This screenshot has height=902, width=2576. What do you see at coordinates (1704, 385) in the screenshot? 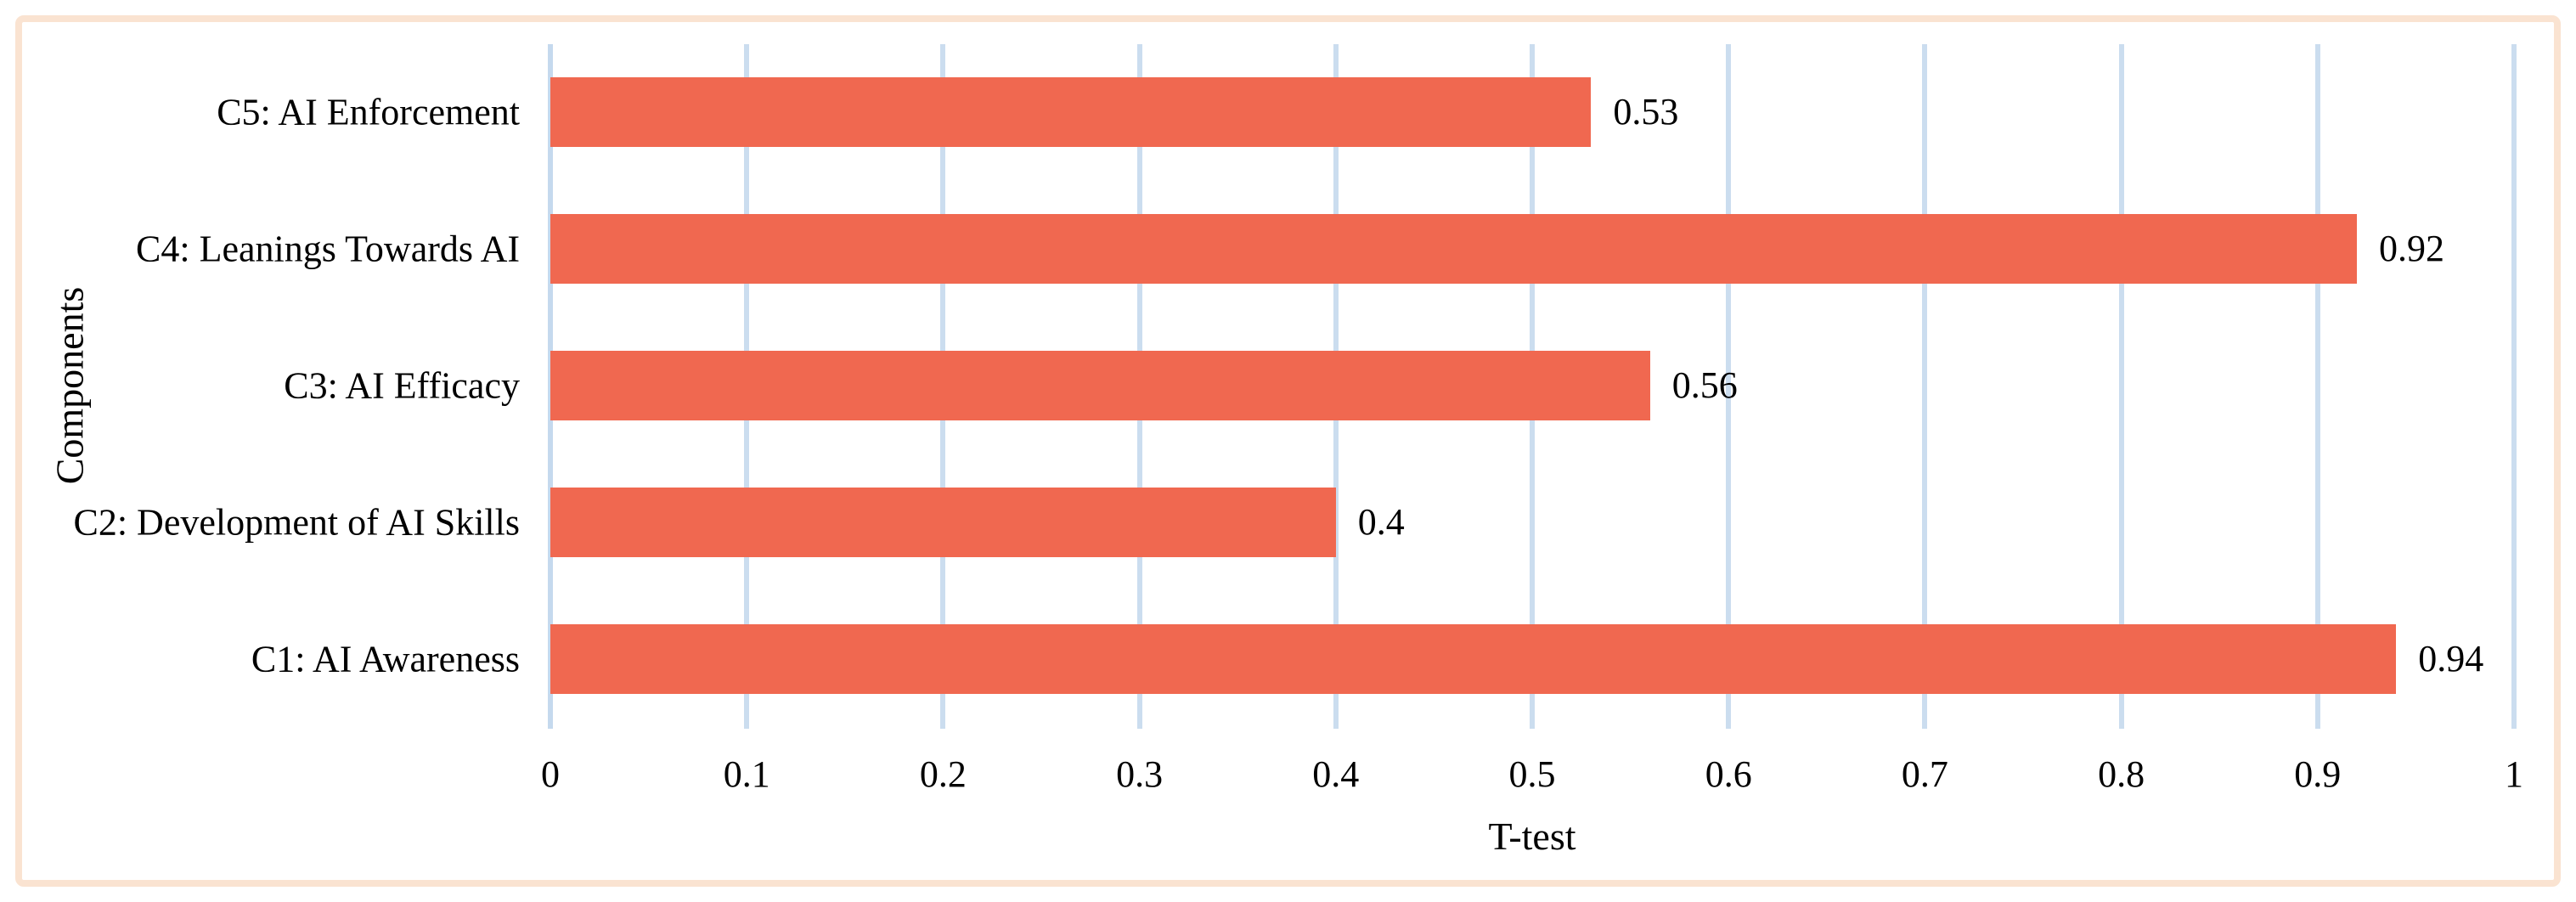
I see `bar-value-label: 0.56` at bounding box center [1704, 385].